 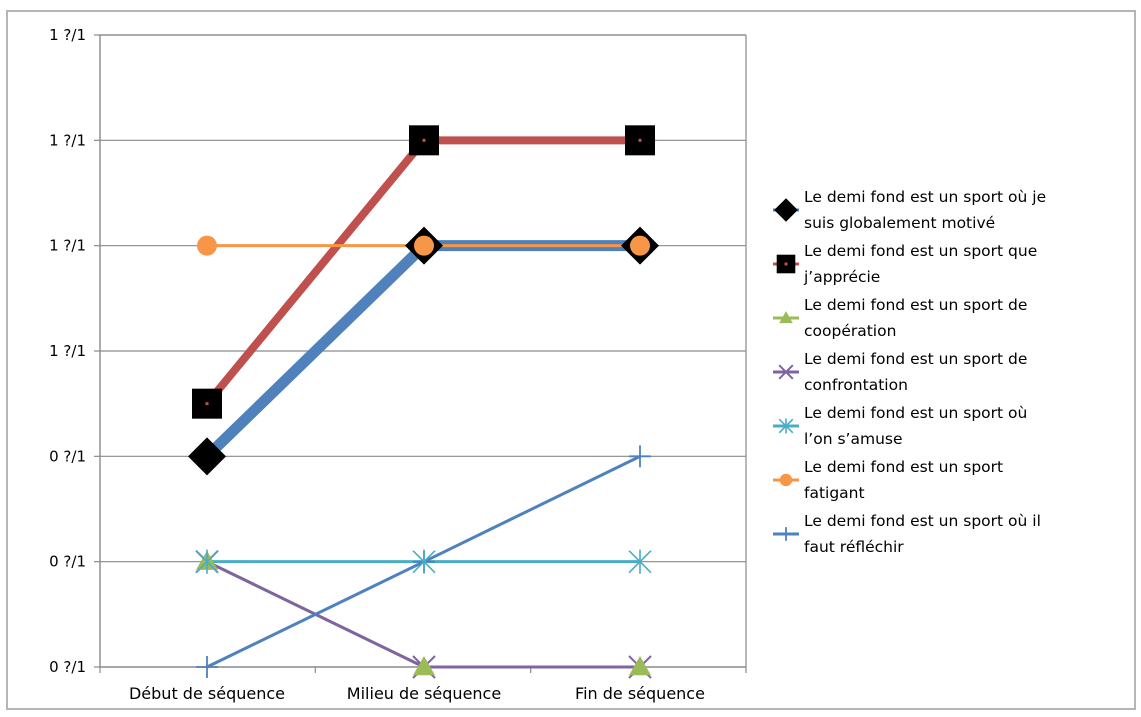 I want to click on legend-label: fatigant, so click(x=834, y=493).